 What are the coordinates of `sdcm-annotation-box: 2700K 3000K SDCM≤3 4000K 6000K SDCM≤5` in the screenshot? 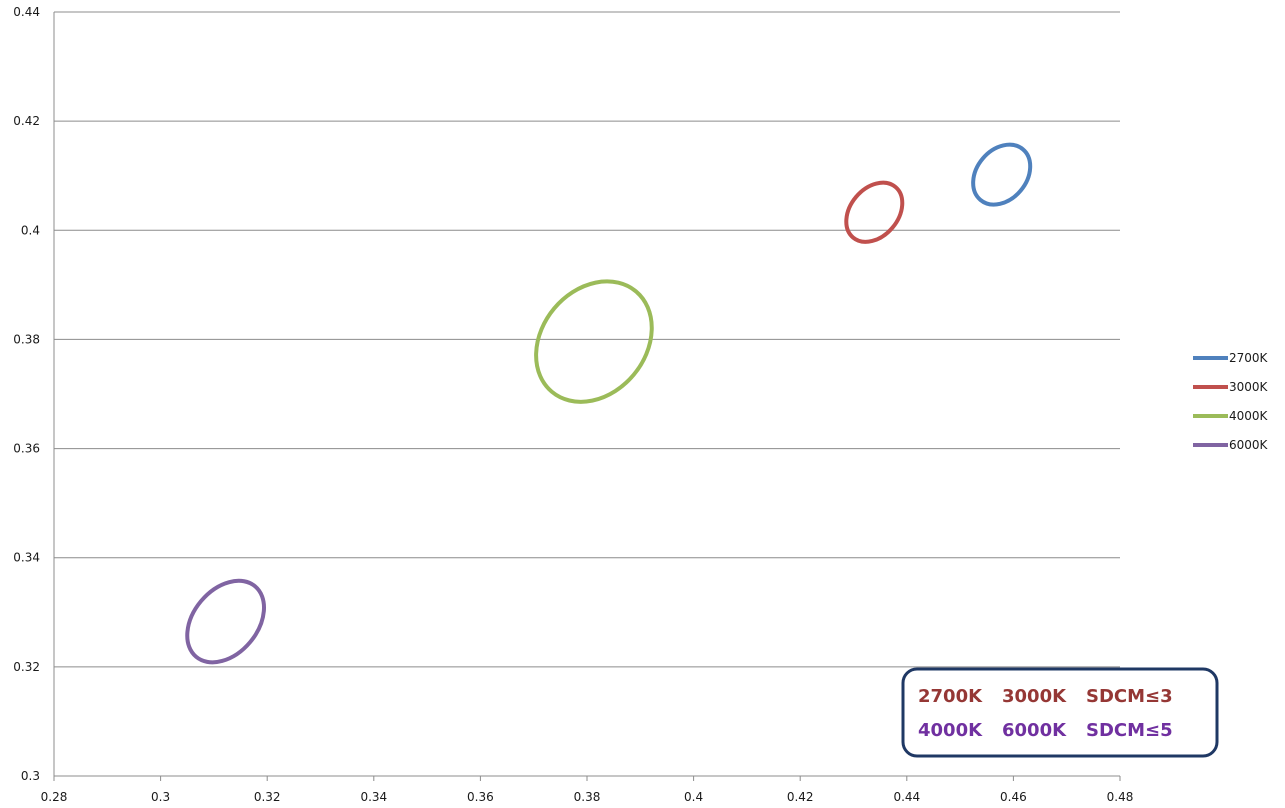 It's located at (1060, 712).